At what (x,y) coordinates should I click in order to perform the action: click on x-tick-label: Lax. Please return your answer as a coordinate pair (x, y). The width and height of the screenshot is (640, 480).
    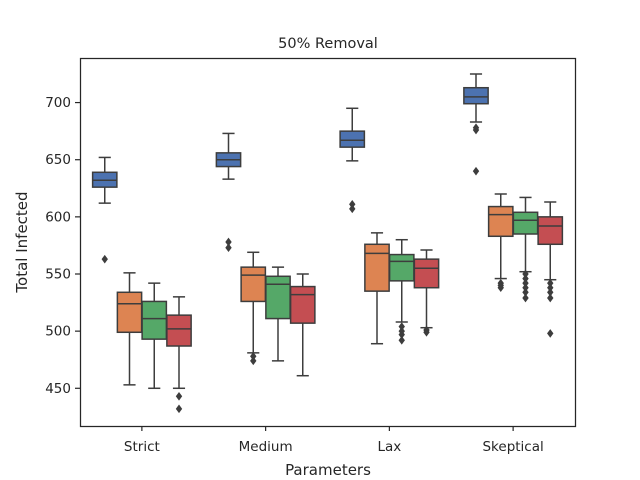
    Looking at the image, I should click on (389, 447).